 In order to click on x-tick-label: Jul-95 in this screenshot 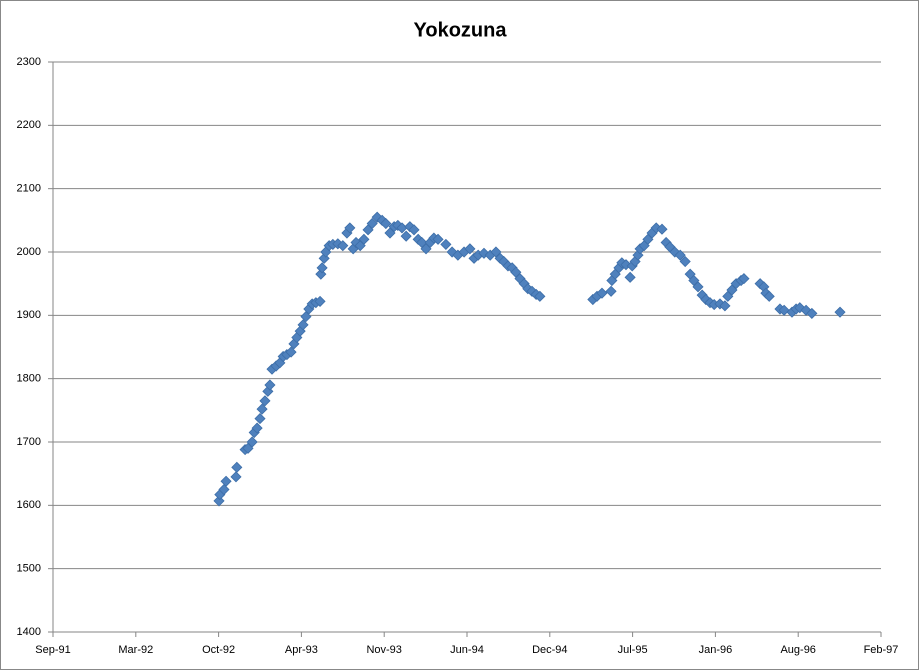, I will do `click(633, 650)`.